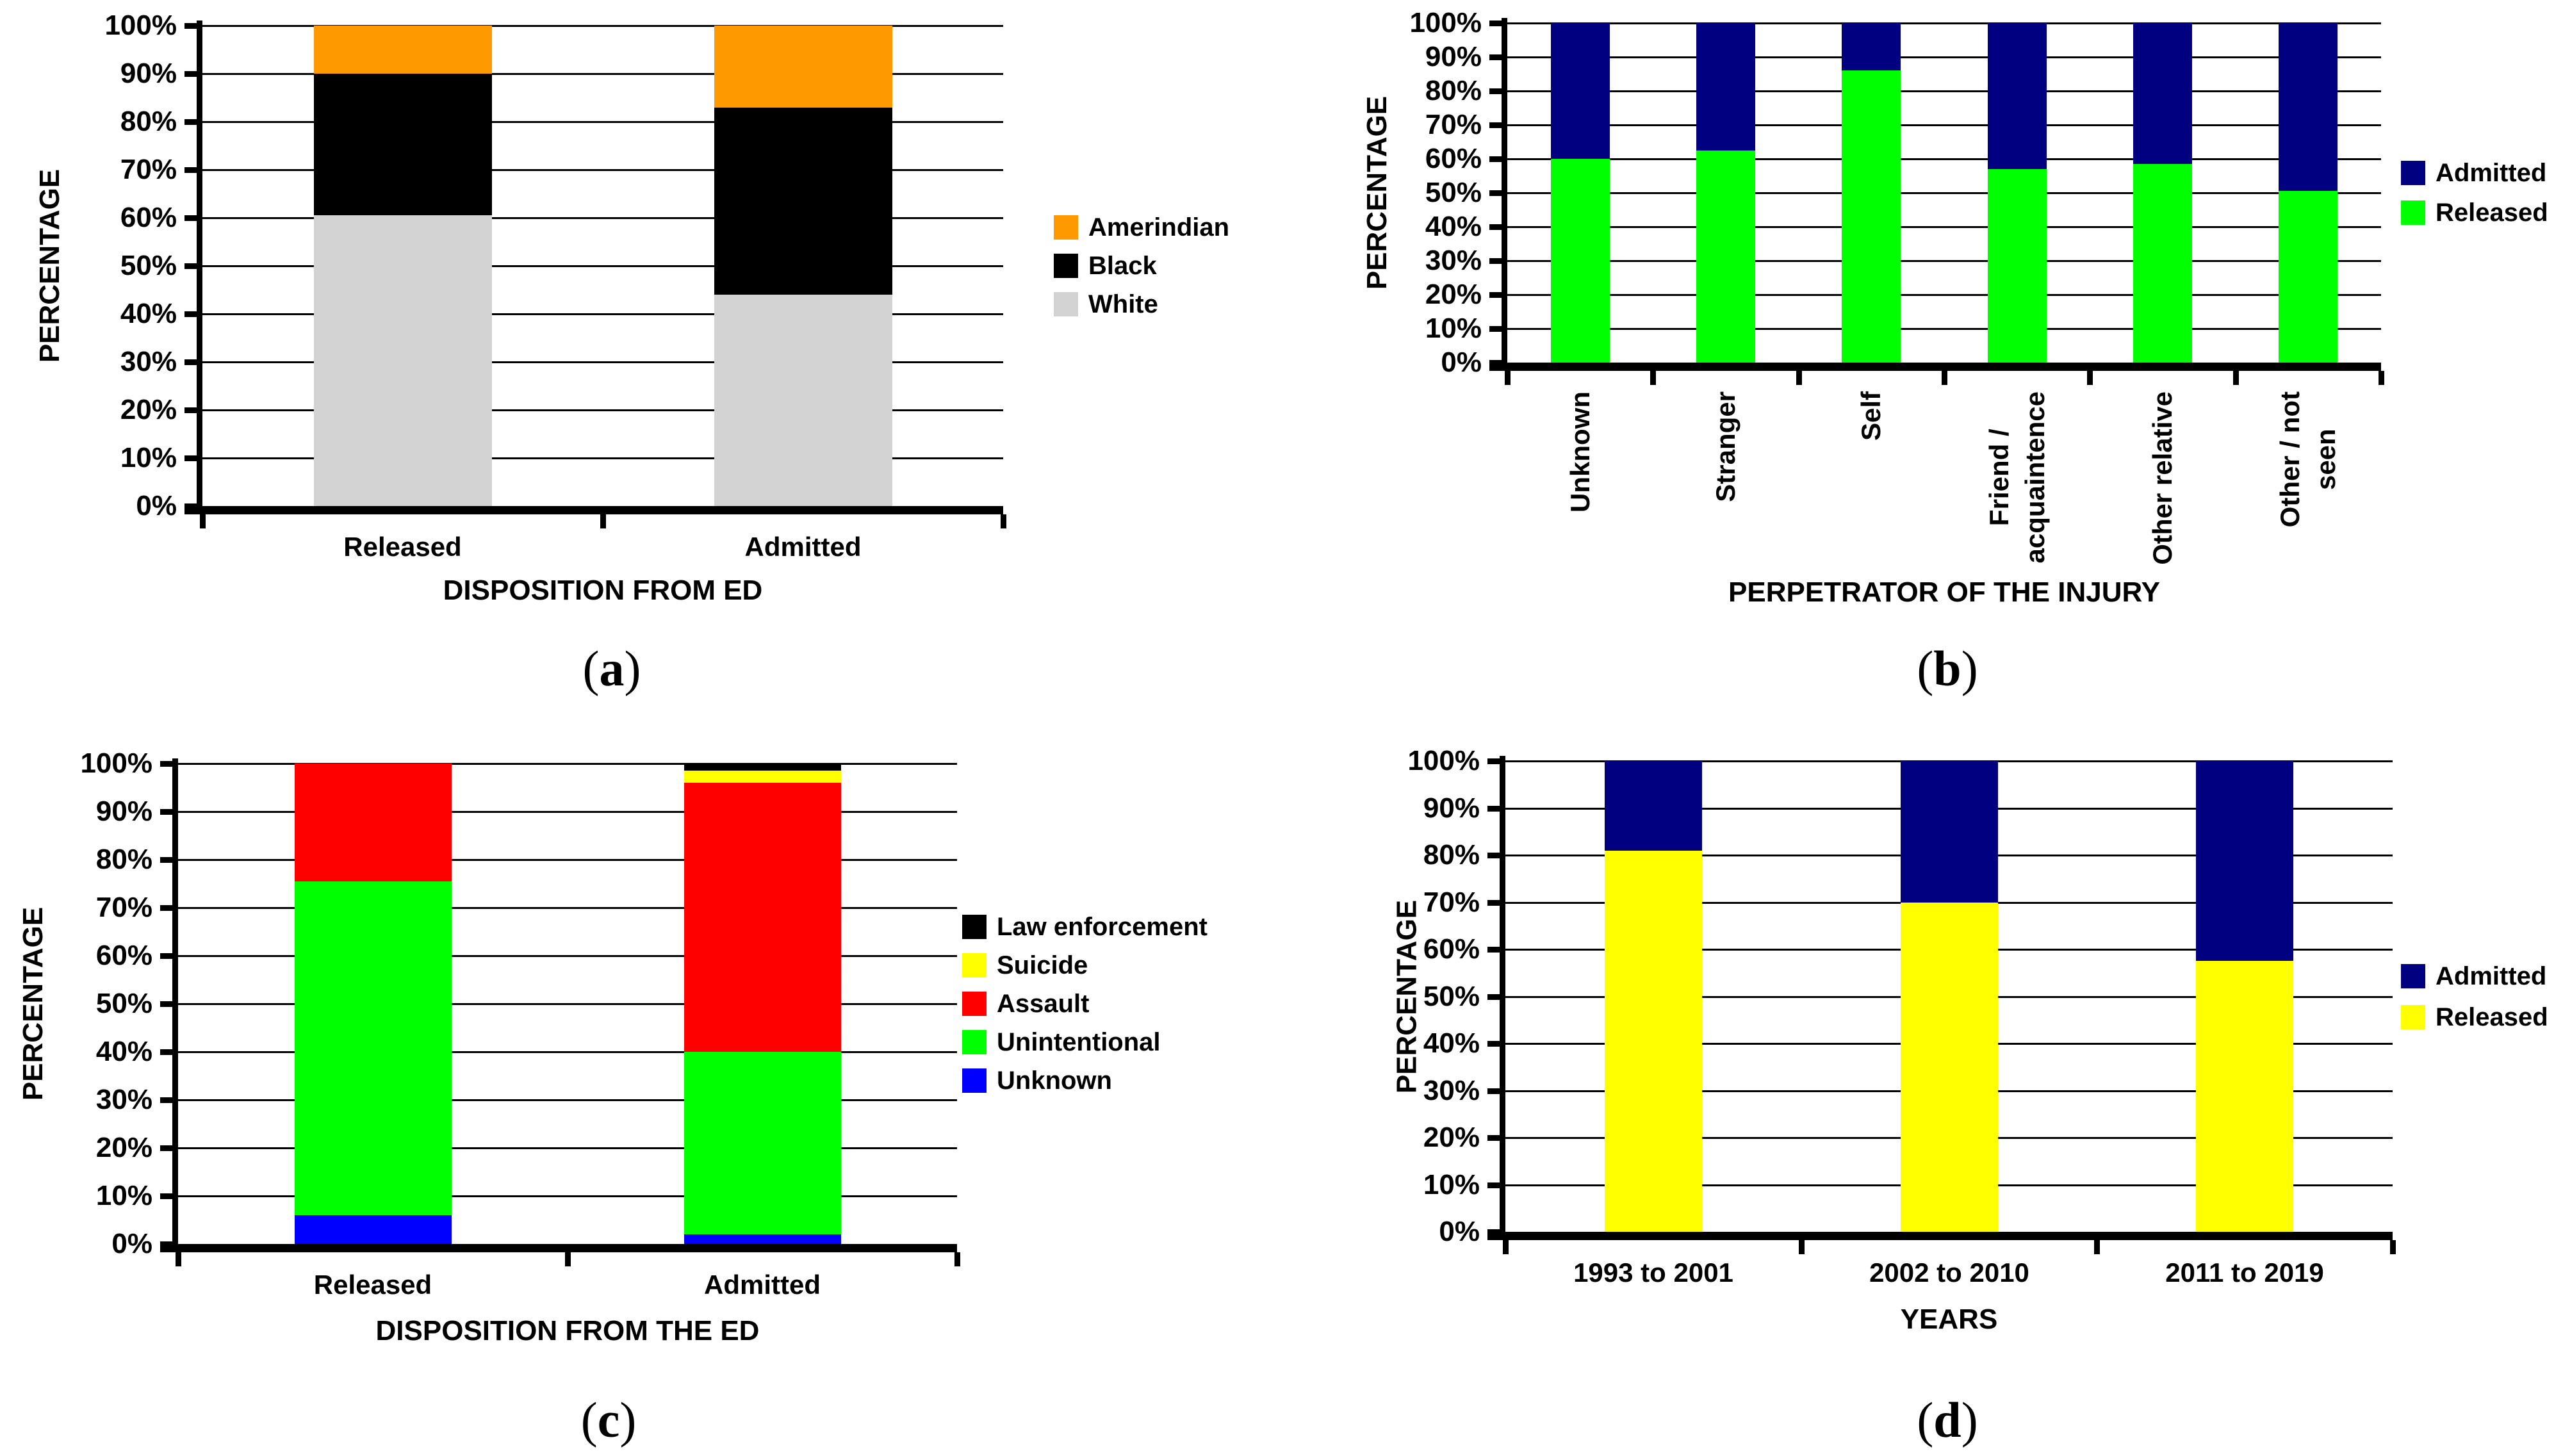 This screenshot has height=1456, width=2563. I want to click on legend-label: Amerindian, so click(1159, 227).